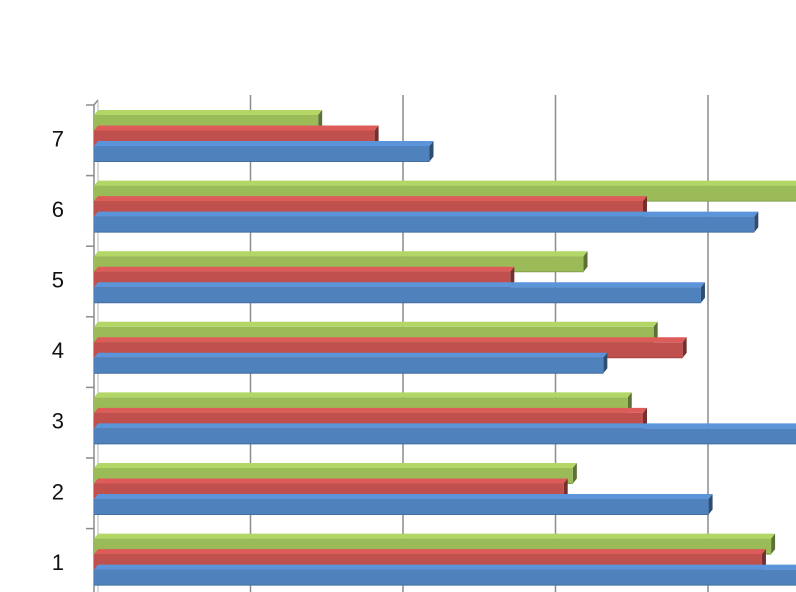 Image resolution: width=796 pixels, height=592 pixels. I want to click on category-label-3: 3, so click(58, 421).